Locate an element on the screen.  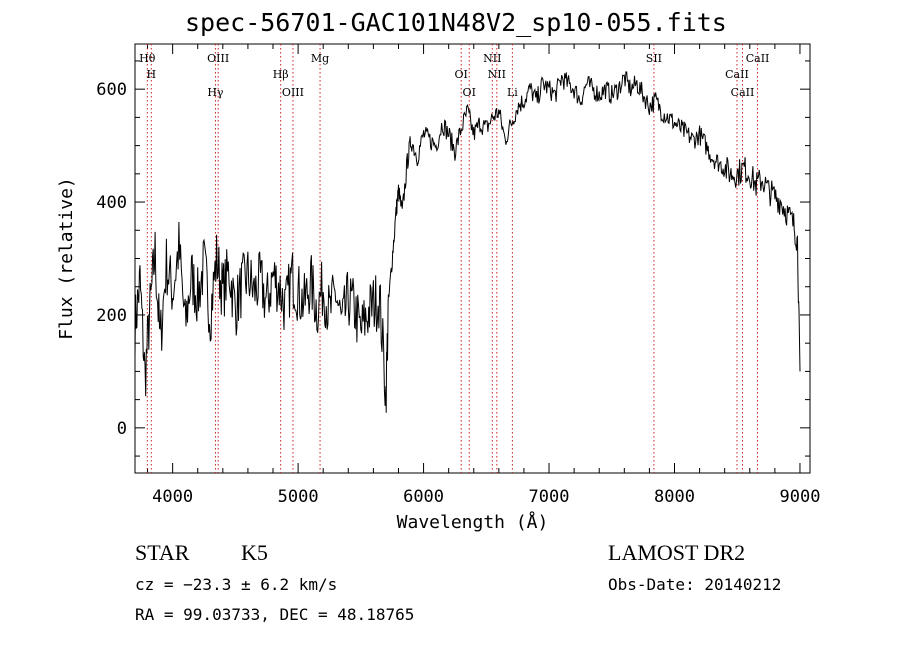
spectral-line-label: Mg is located at coordinates (320, 58).